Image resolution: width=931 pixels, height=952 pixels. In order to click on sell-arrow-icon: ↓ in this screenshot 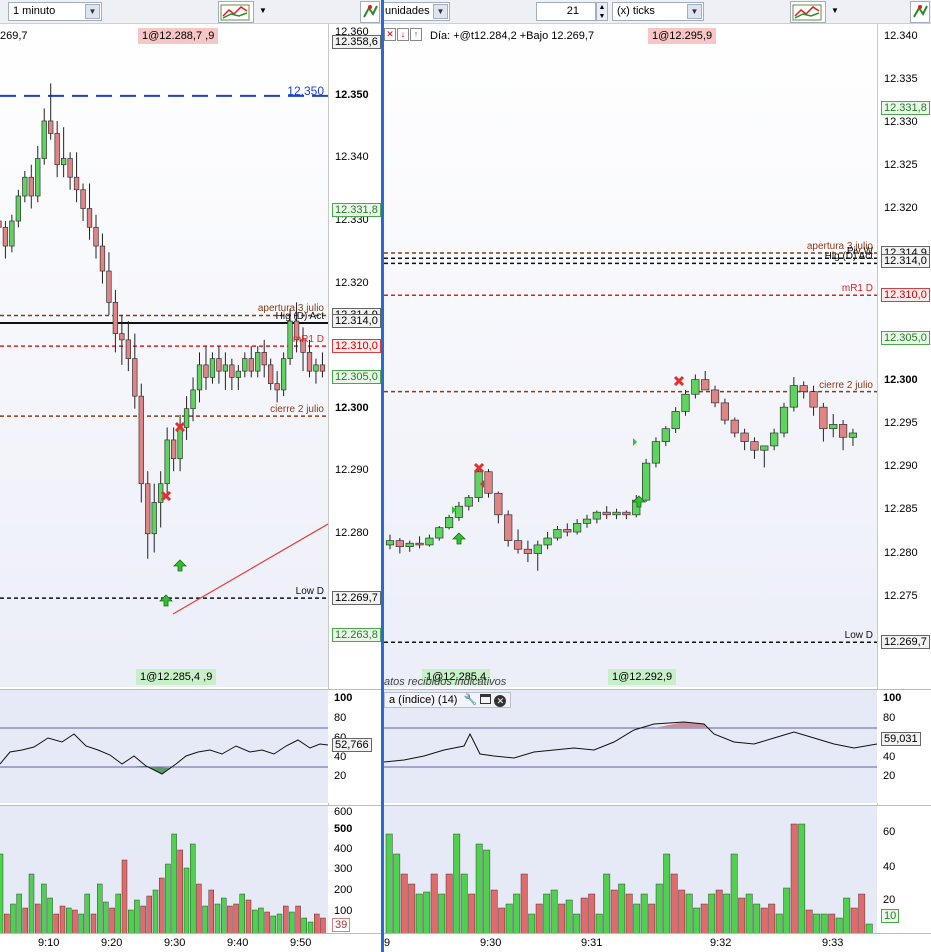, I will do `click(403, 34)`.